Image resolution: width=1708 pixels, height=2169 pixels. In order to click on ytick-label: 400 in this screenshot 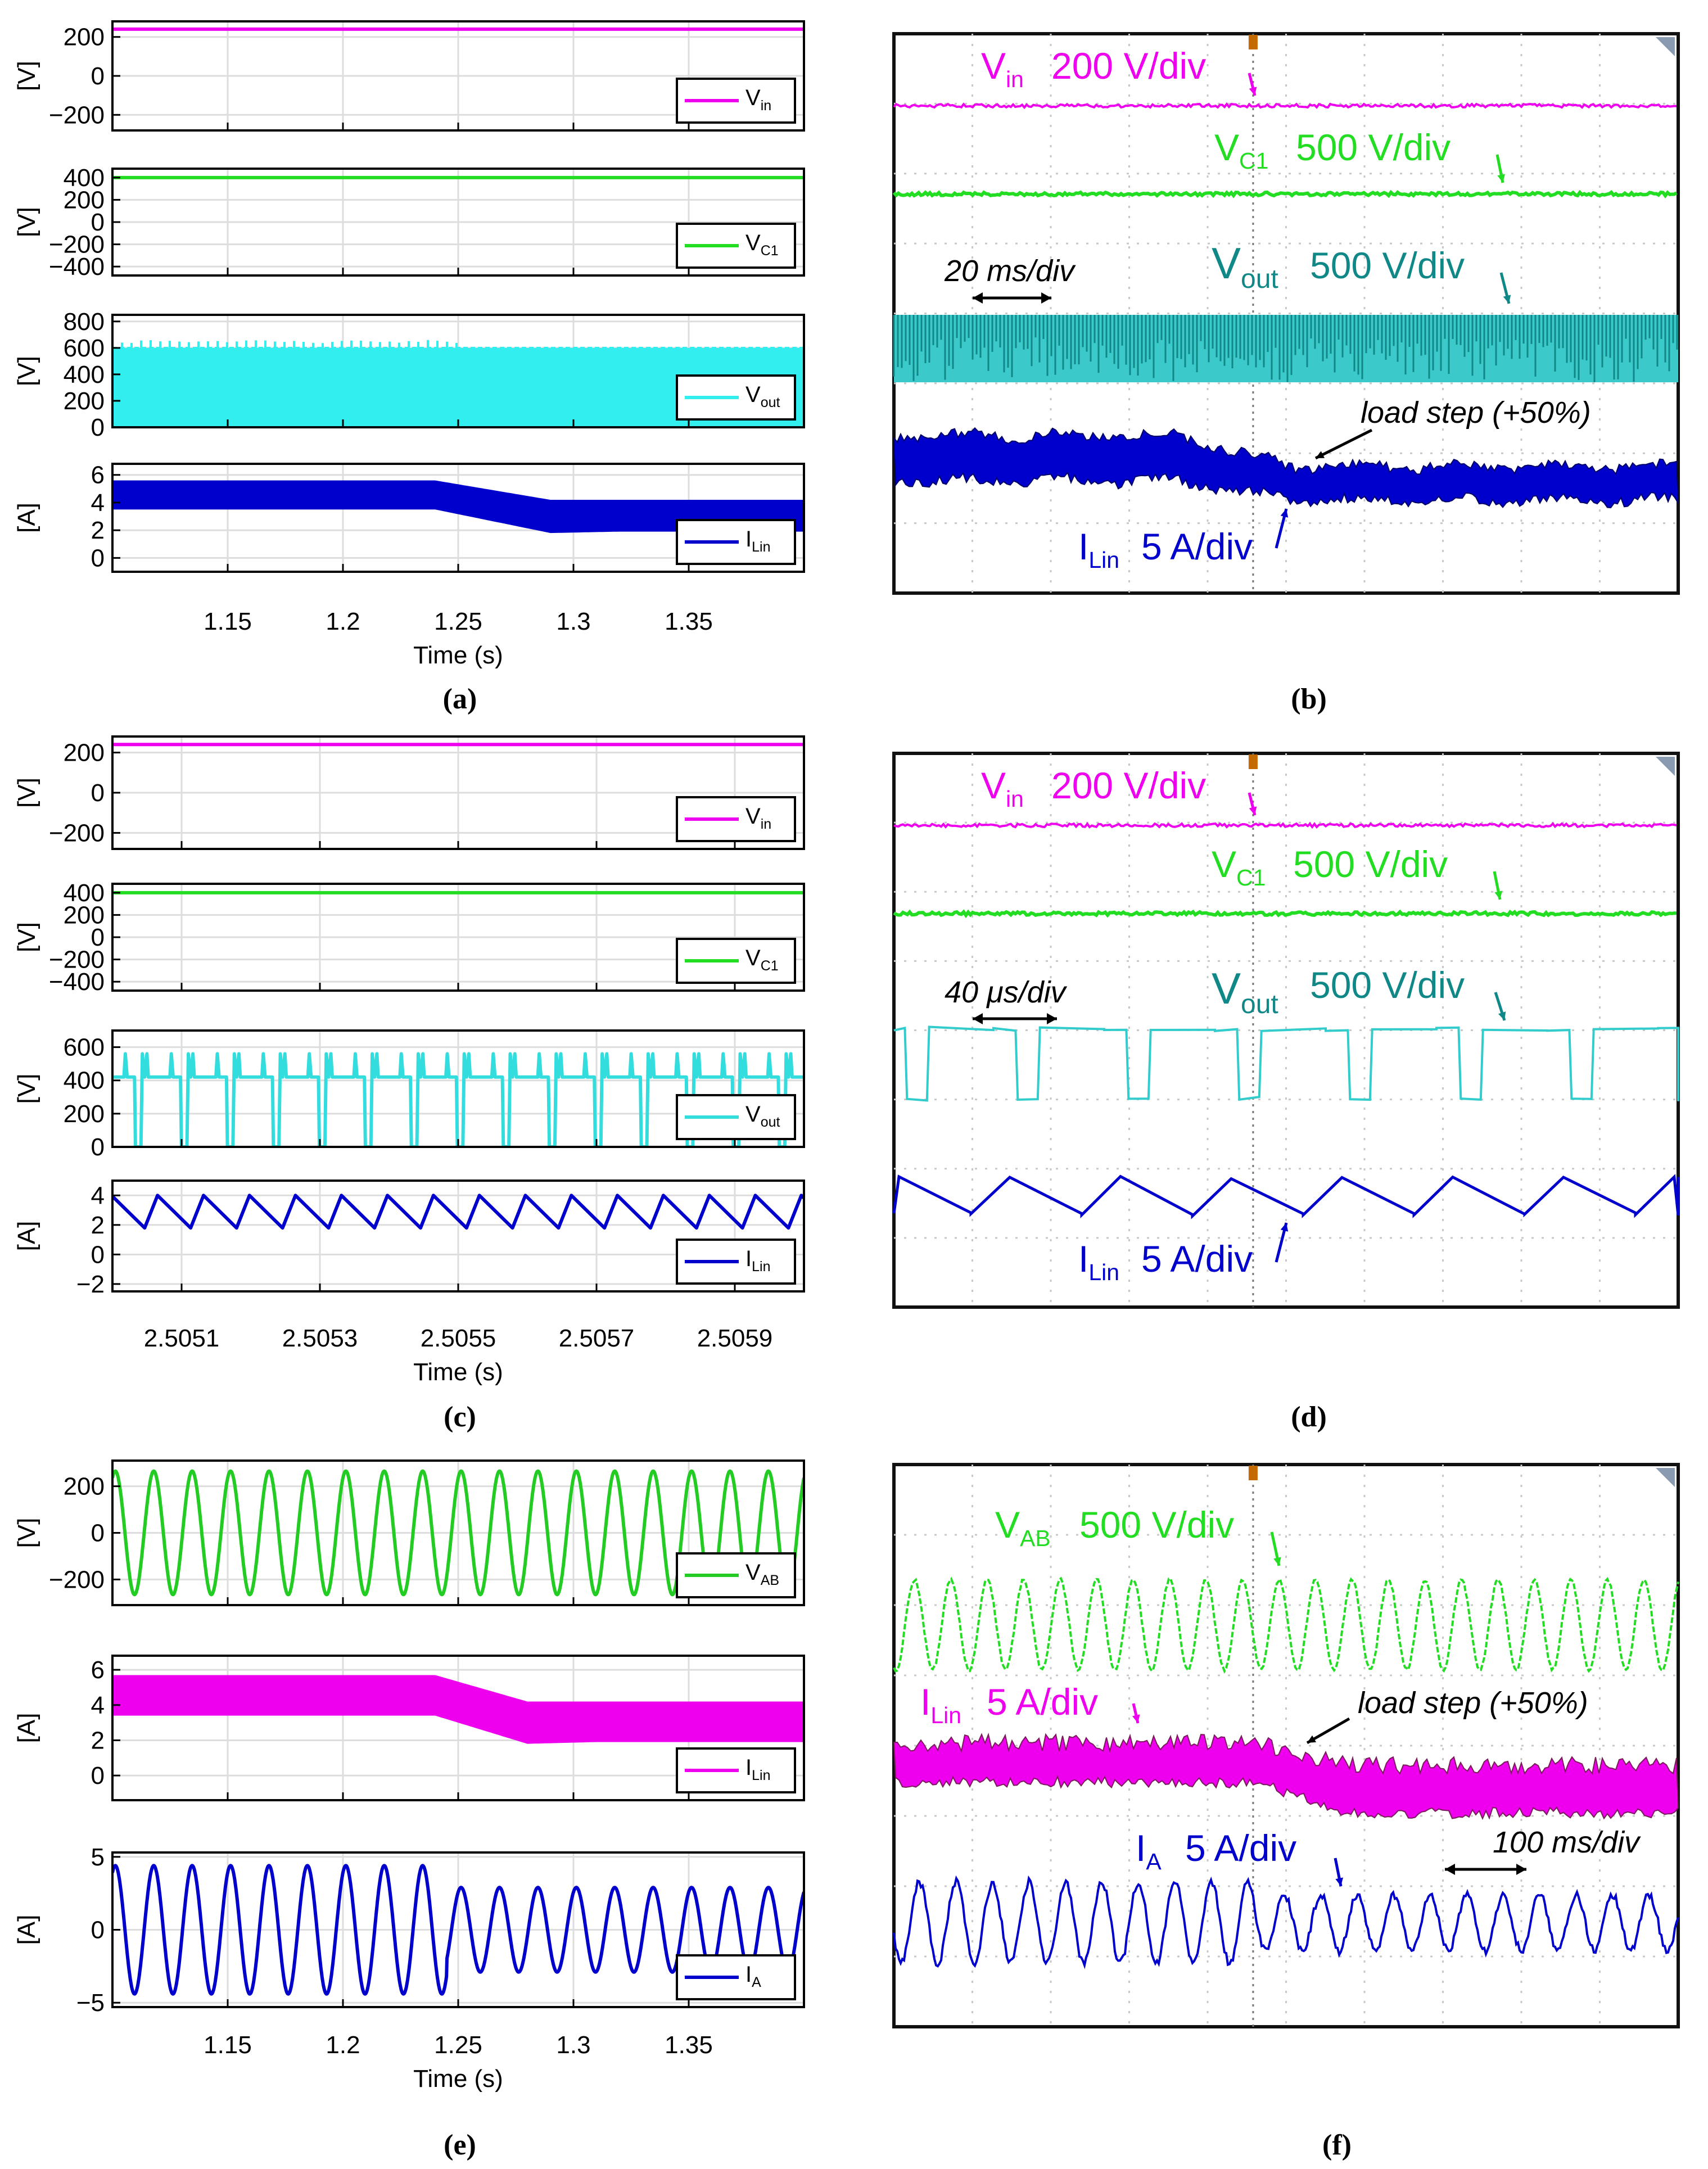, I will do `click(85, 178)`.